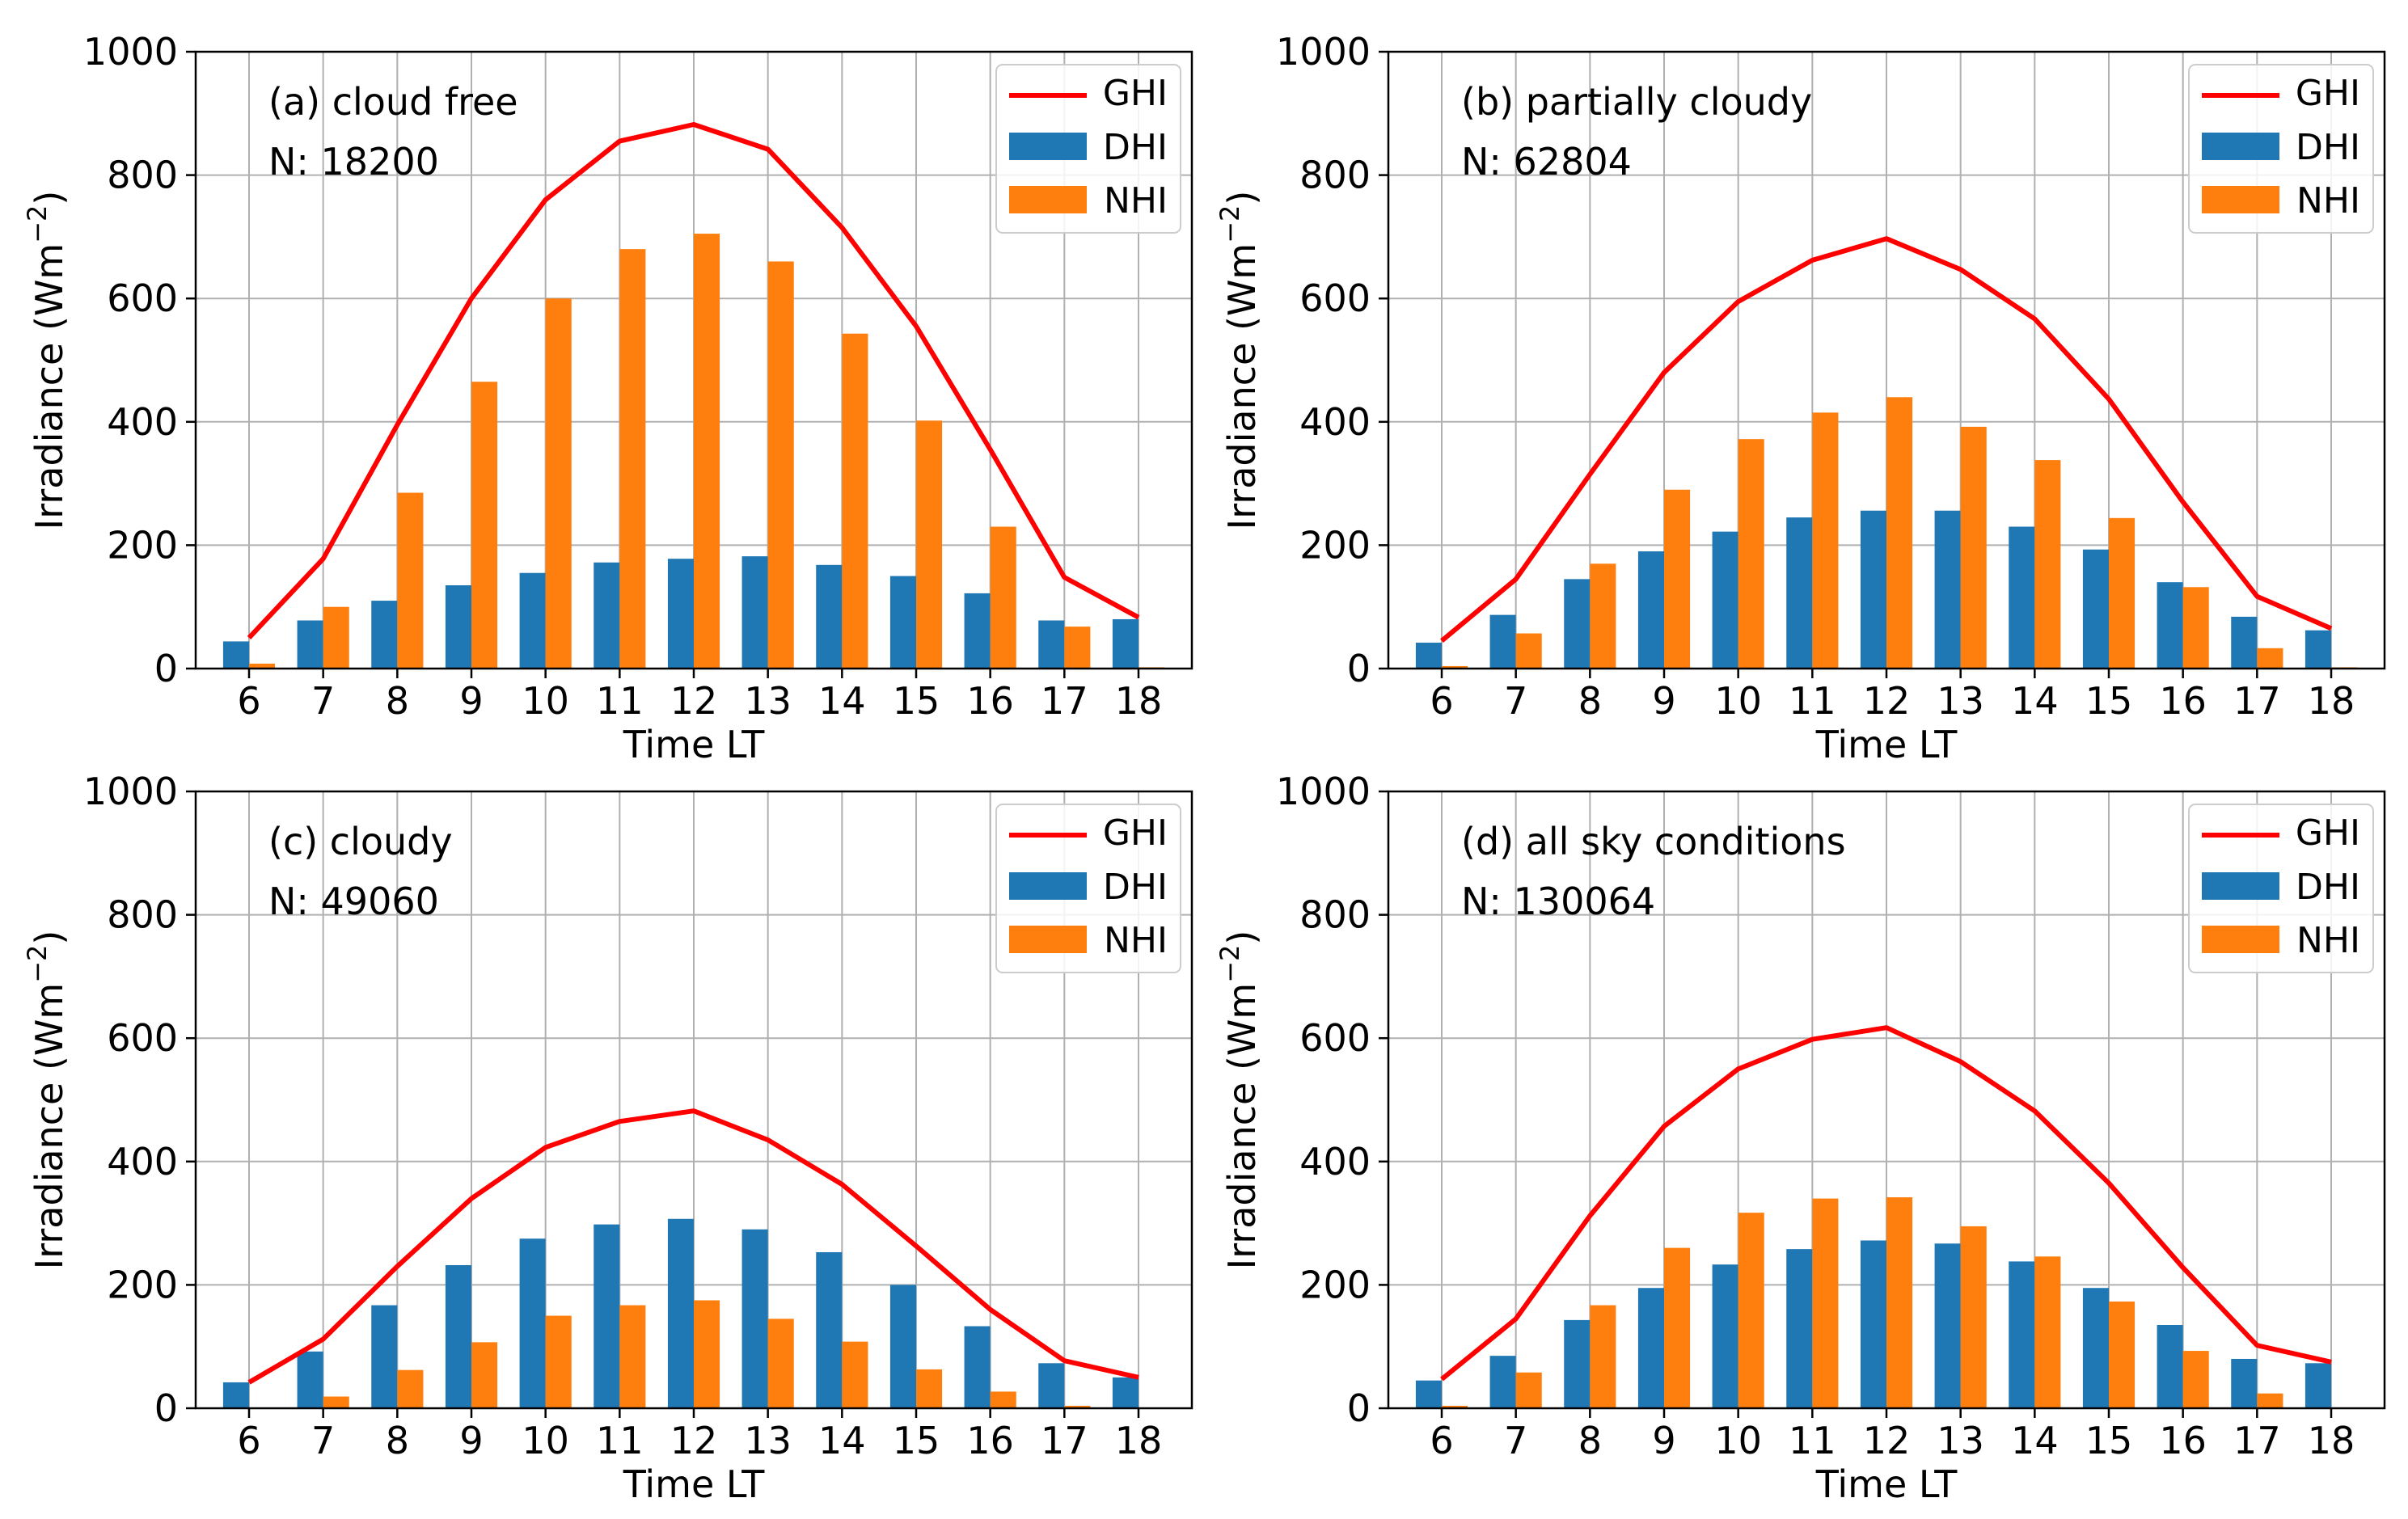  I want to click on x-tick-label: 13, so click(1960, 701).